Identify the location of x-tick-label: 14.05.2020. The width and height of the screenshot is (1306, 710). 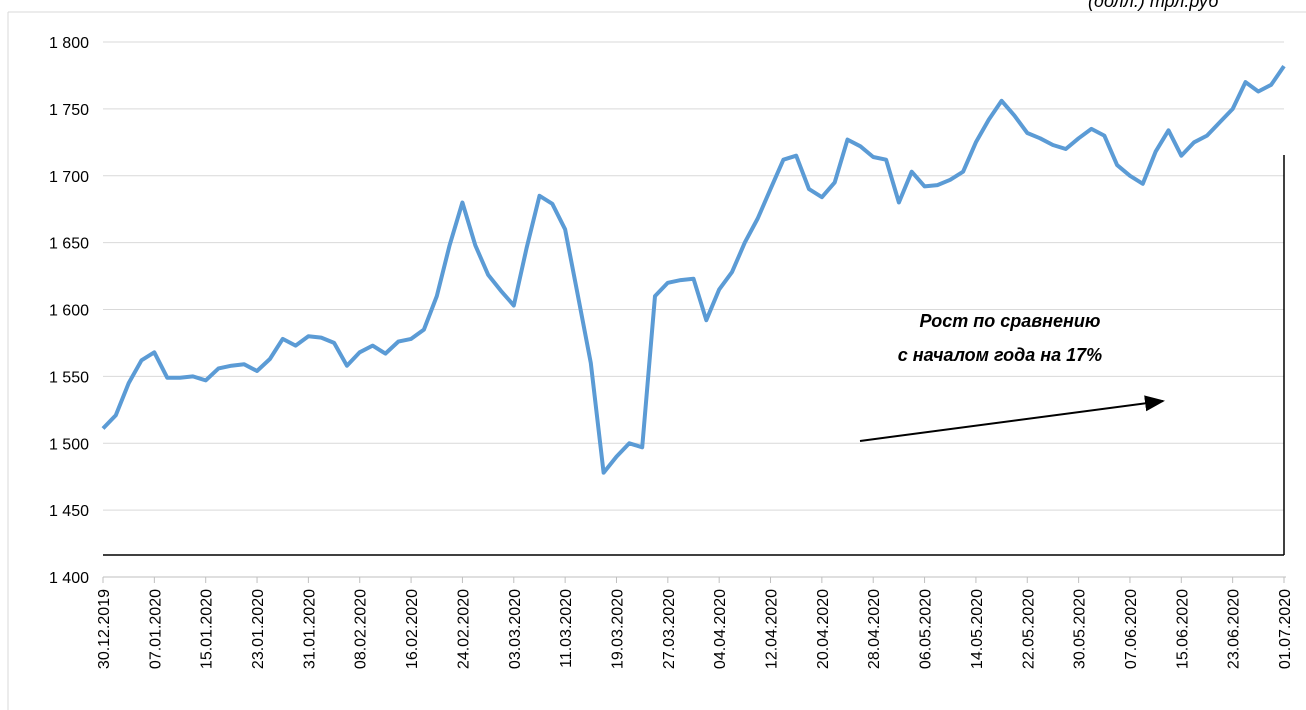
(977, 629).